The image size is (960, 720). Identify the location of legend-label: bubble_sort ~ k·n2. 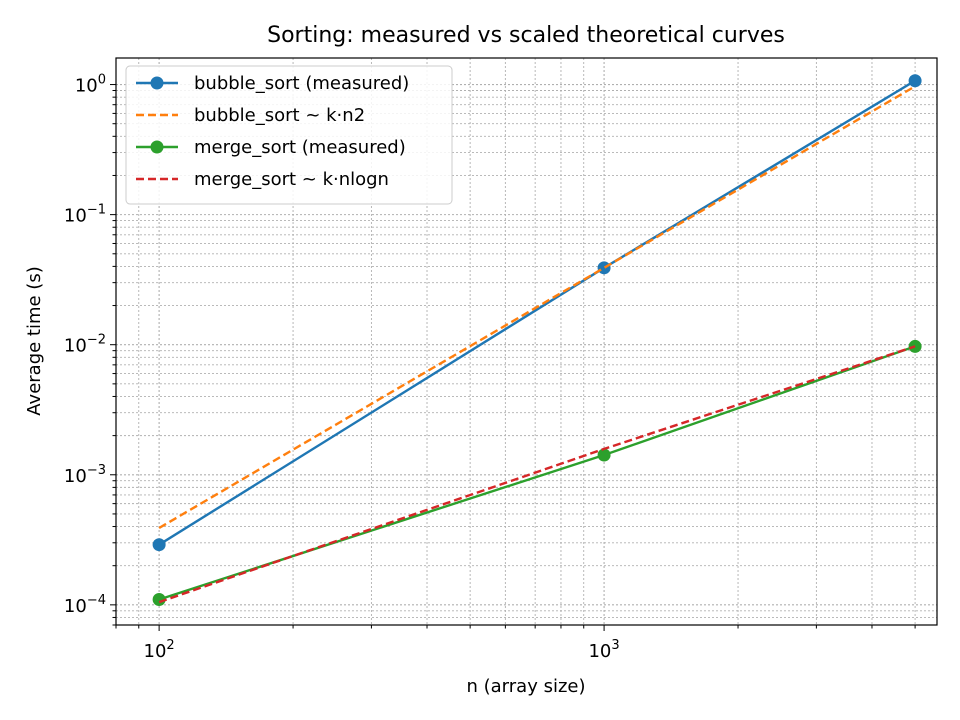
(279, 115).